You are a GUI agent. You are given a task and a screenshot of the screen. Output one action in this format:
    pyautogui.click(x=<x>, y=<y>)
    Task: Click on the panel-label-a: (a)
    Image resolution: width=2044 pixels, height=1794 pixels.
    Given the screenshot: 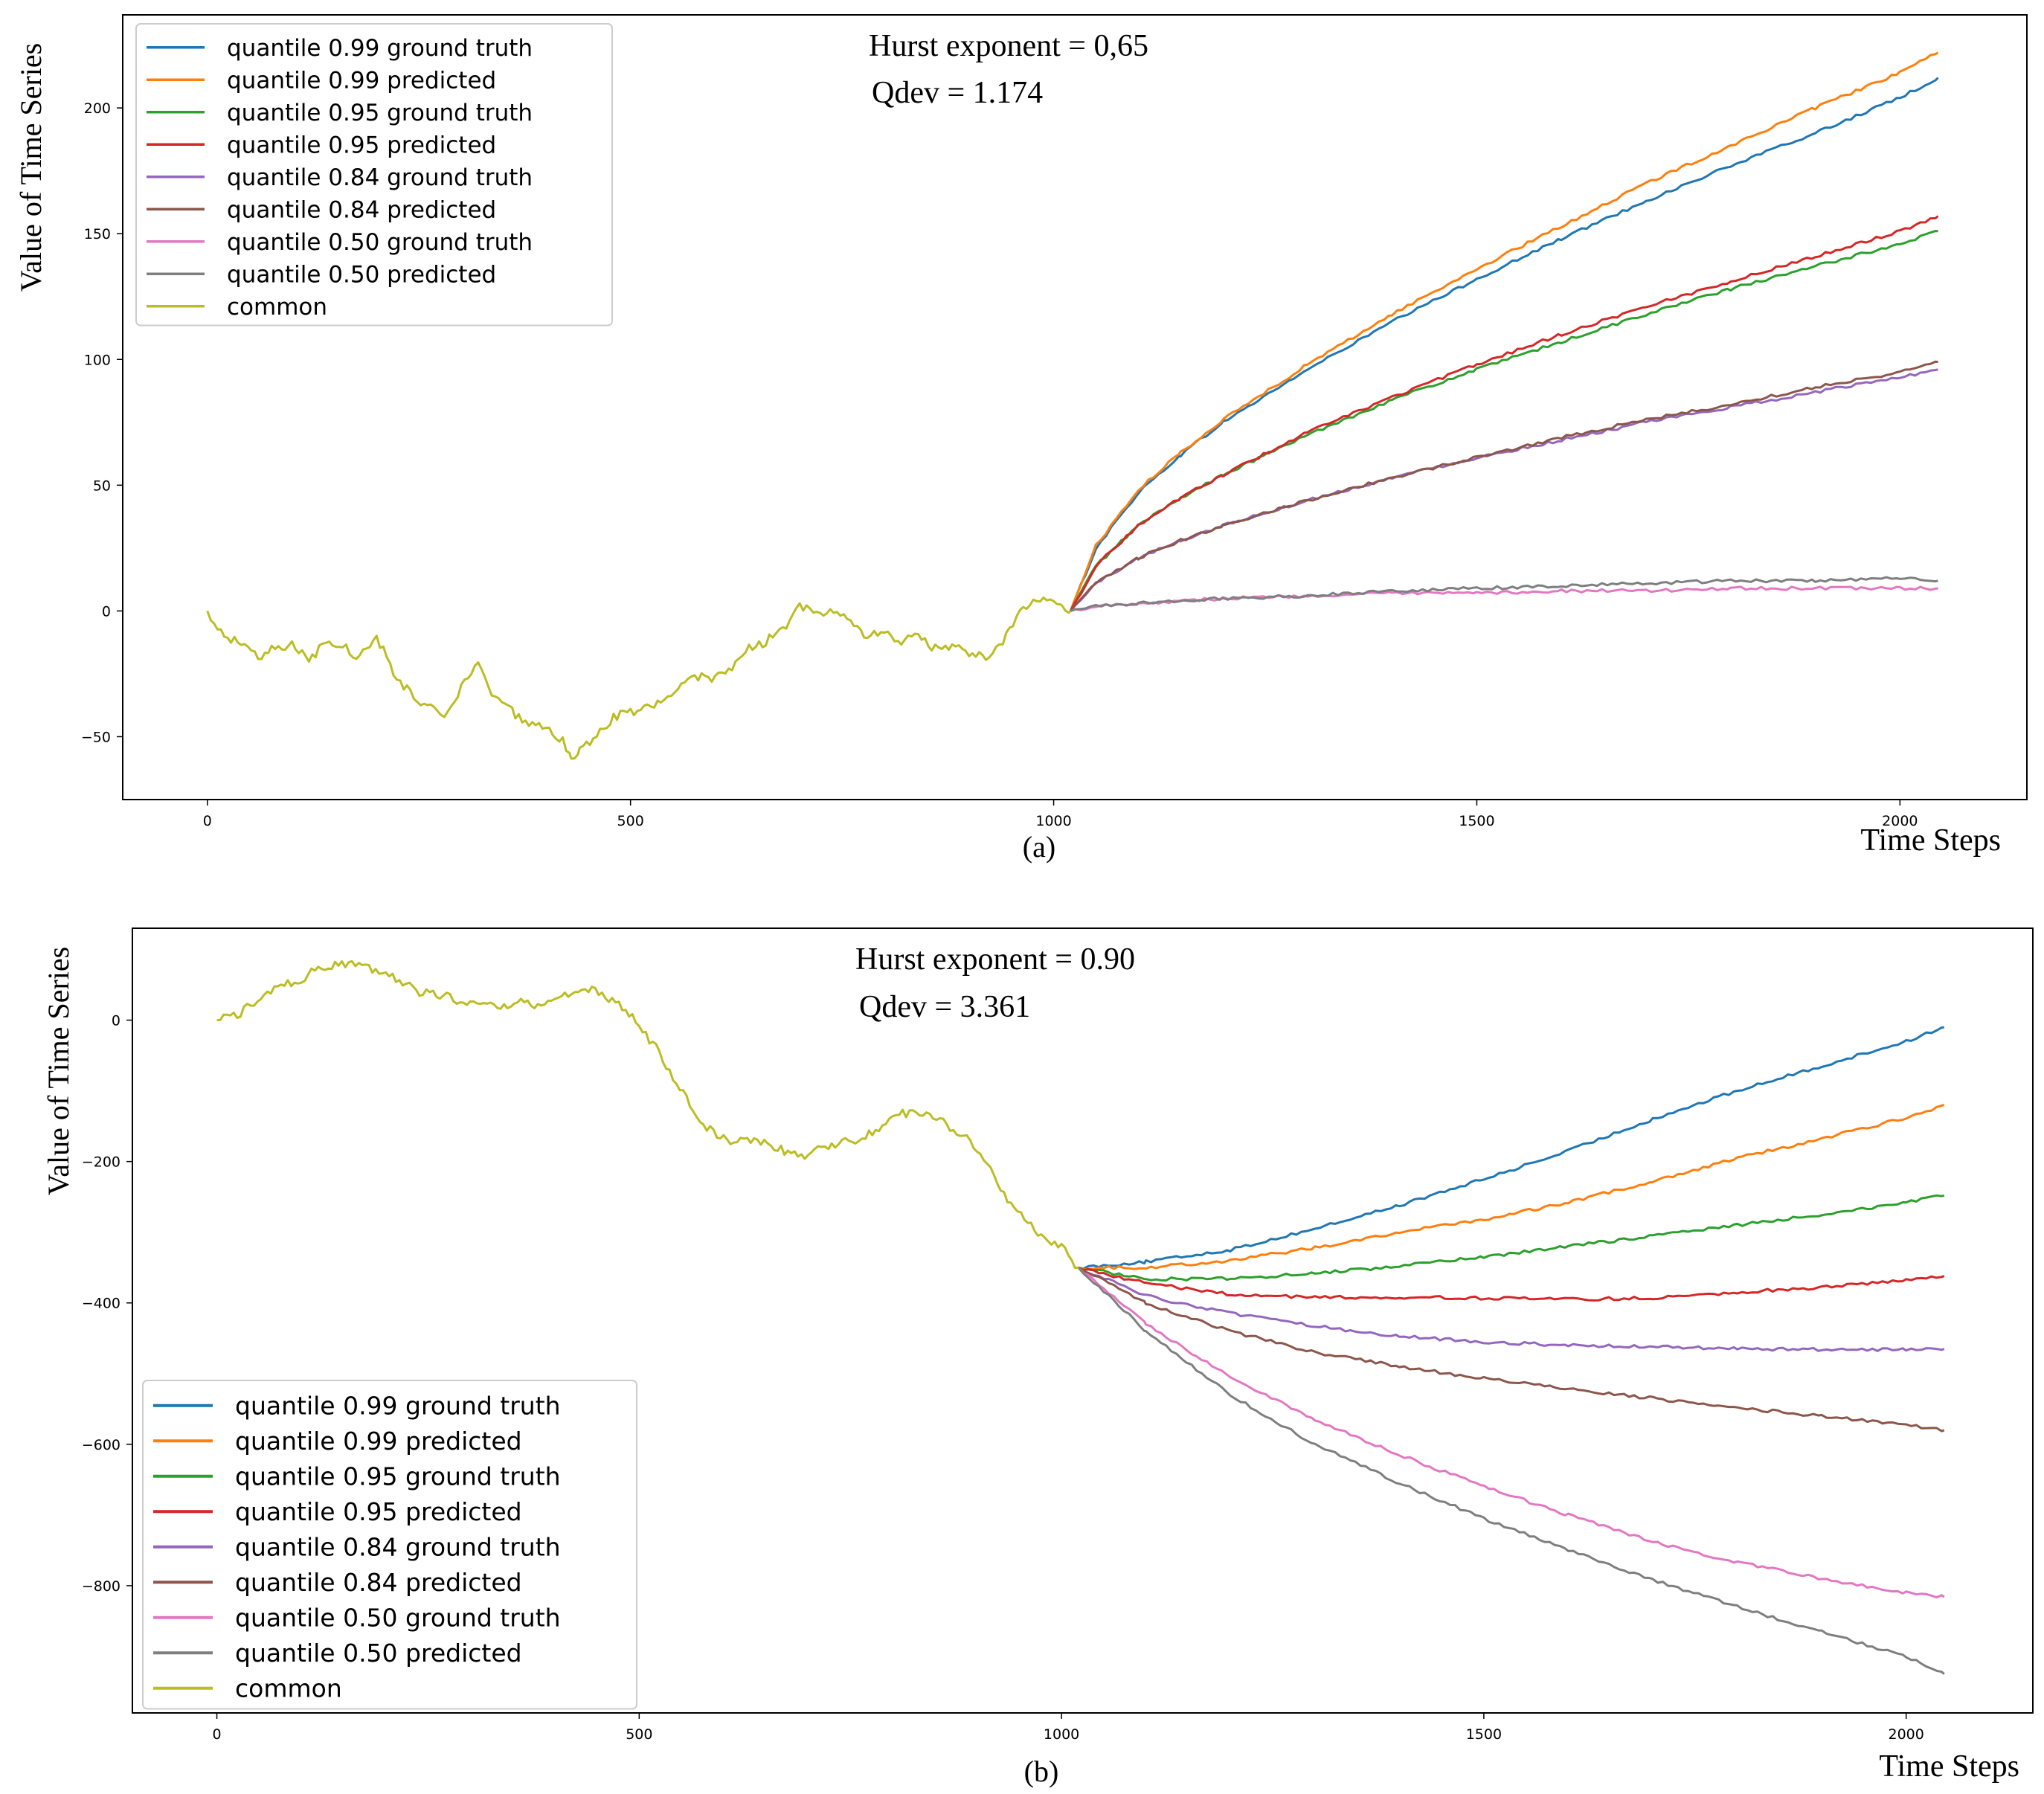 What is the action you would take?
    pyautogui.click(x=1039, y=847)
    